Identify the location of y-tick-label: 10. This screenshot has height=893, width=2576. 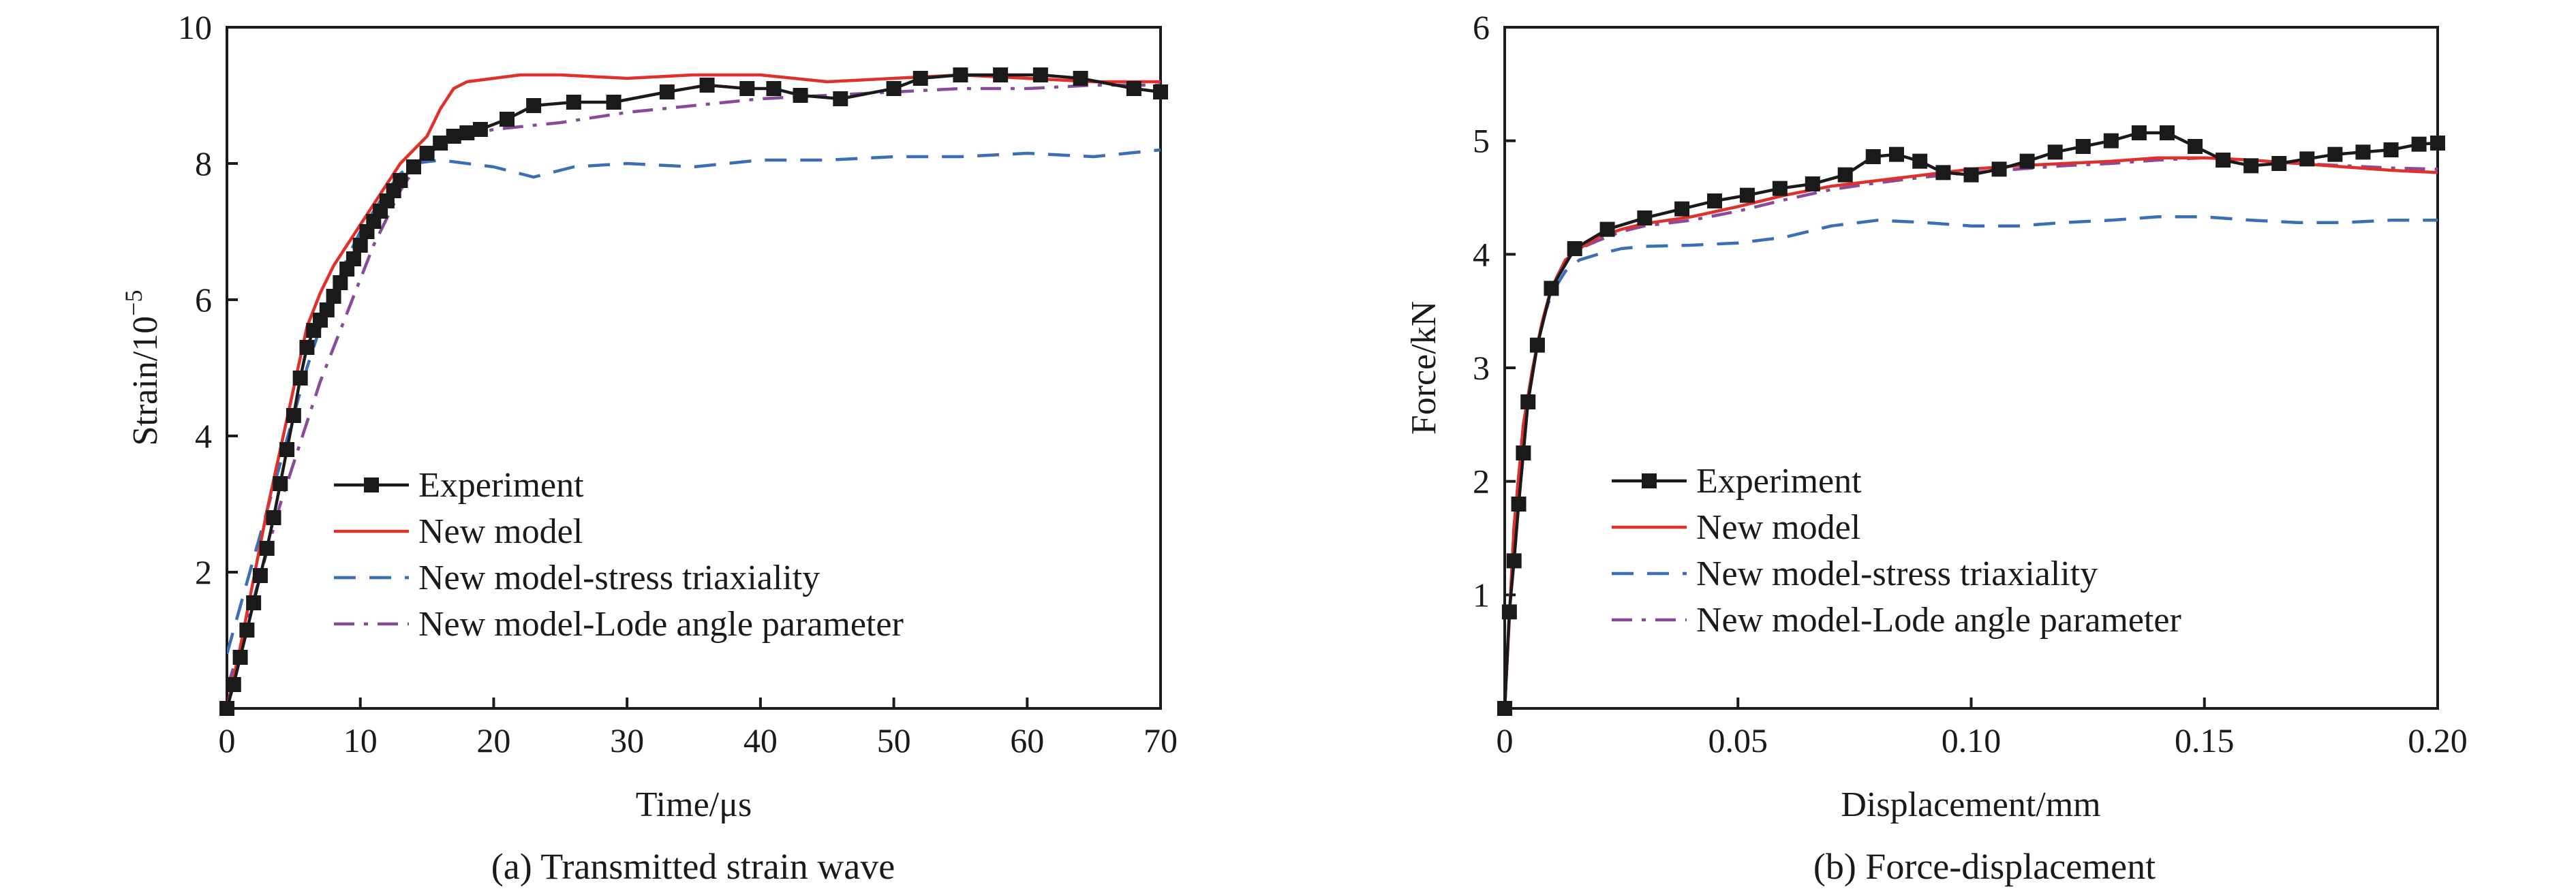
(195, 27).